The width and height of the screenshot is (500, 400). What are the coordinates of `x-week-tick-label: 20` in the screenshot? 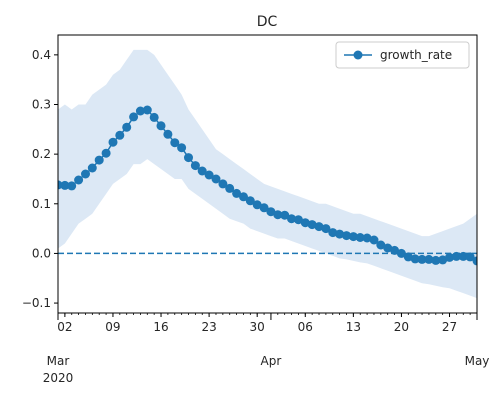 It's located at (401, 327).